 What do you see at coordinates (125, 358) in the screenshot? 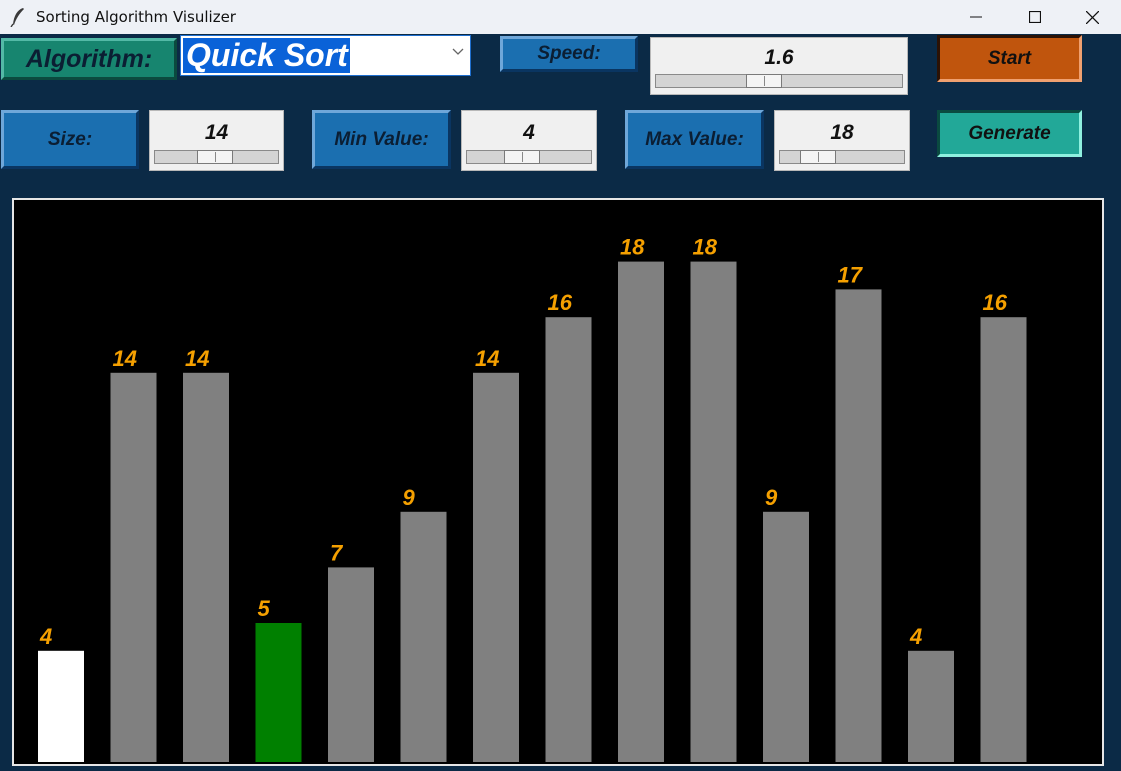
I see `bar-value-label-2: 14` at bounding box center [125, 358].